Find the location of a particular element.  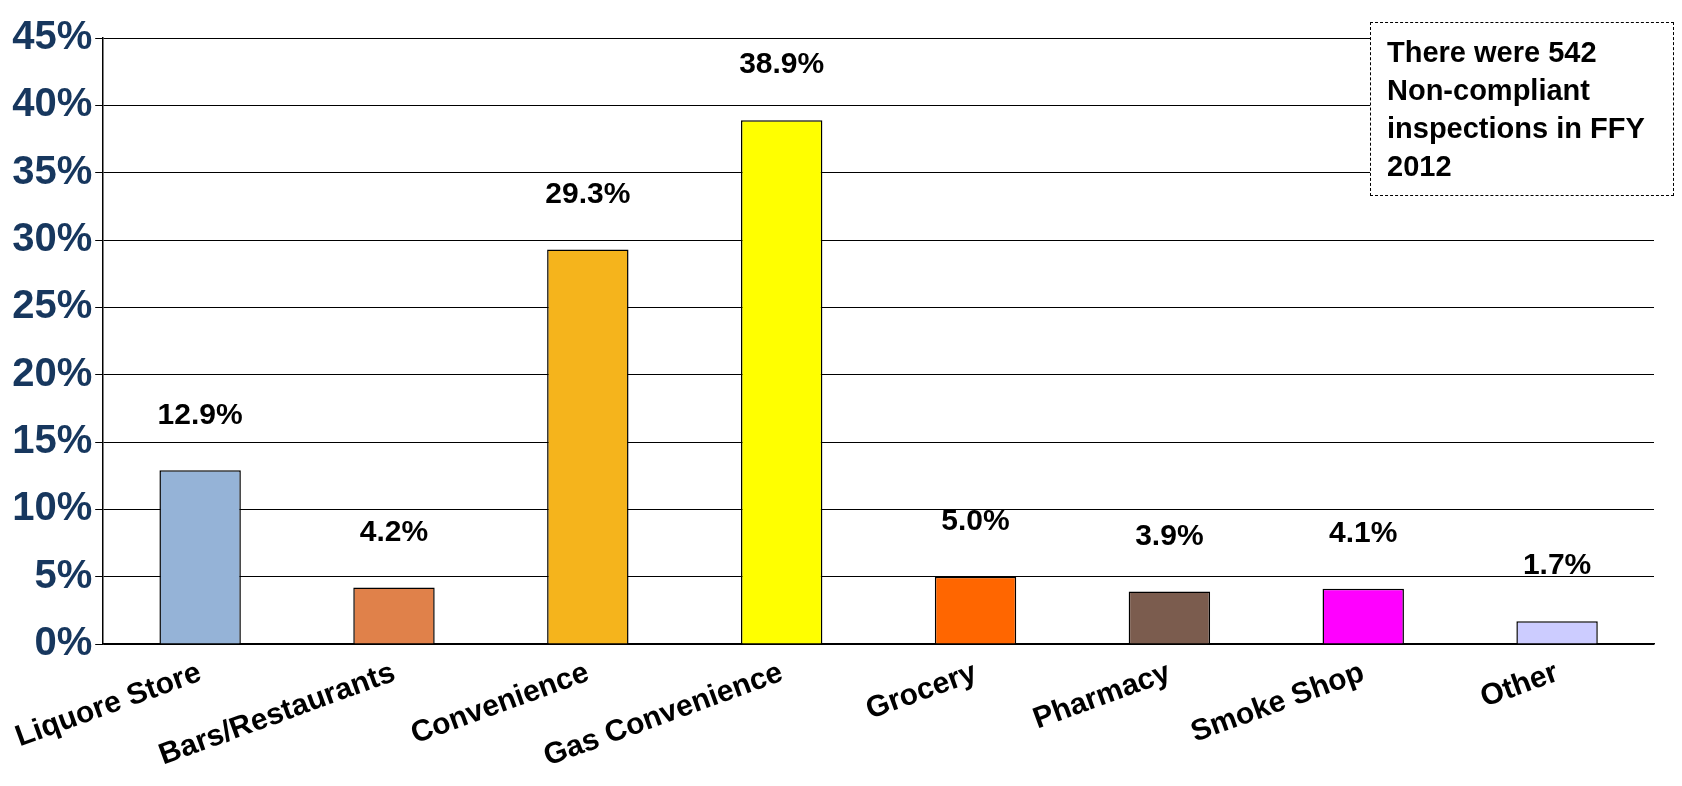

data-label: 12.9% is located at coordinates (200, 413).